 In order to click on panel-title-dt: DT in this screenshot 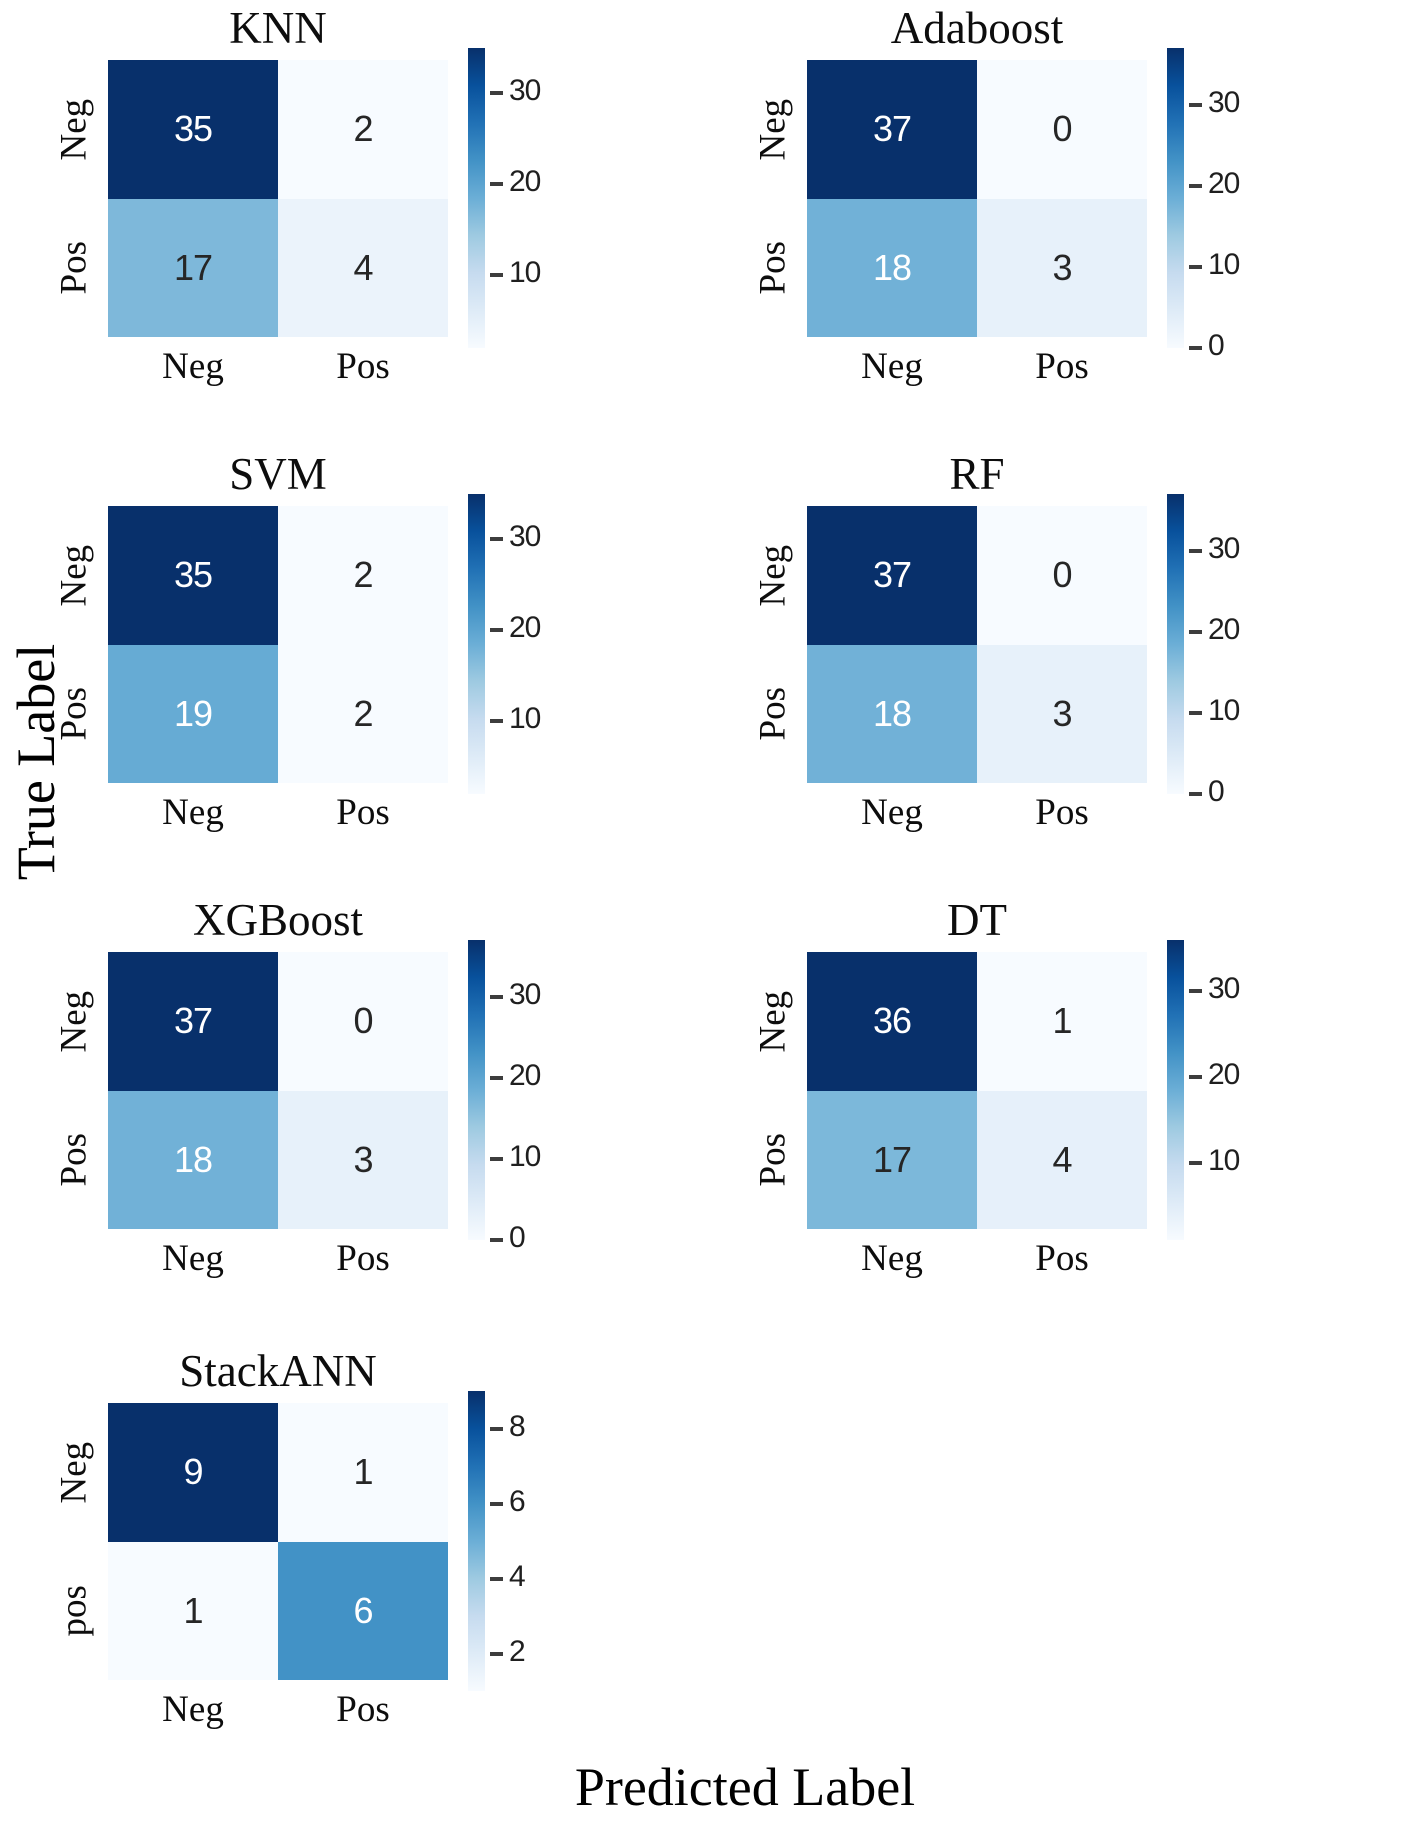, I will do `click(977, 920)`.